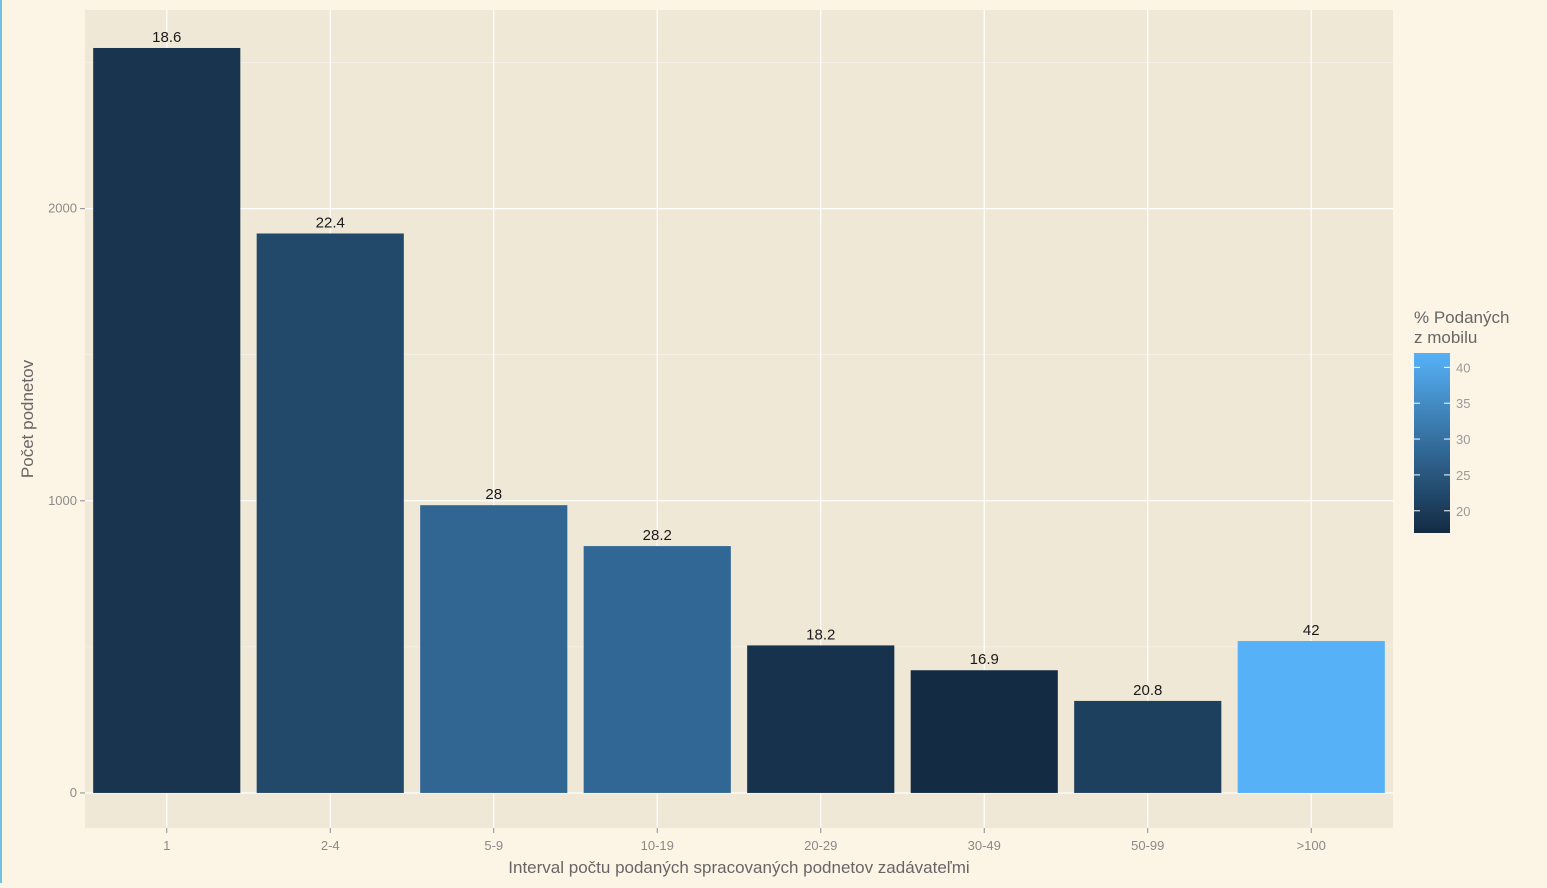 This screenshot has height=888, width=1547. I want to click on x-tick-label: 2-4, so click(330, 845).